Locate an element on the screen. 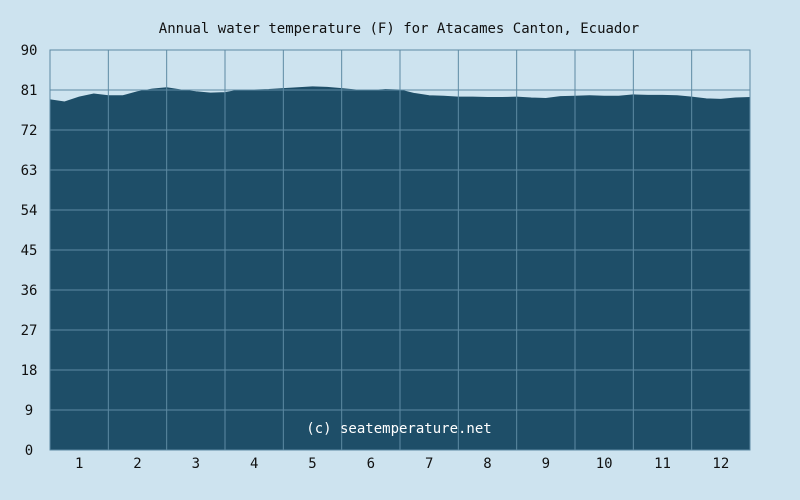 This screenshot has width=800, height=500. x-tick-label: 3 is located at coordinates (196, 464).